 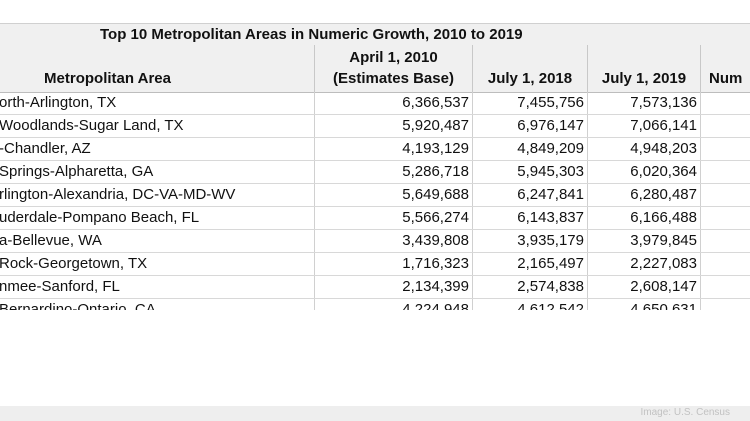 What do you see at coordinates (51, 240) in the screenshot?
I see `metro-name: a-Bellevue, WA` at bounding box center [51, 240].